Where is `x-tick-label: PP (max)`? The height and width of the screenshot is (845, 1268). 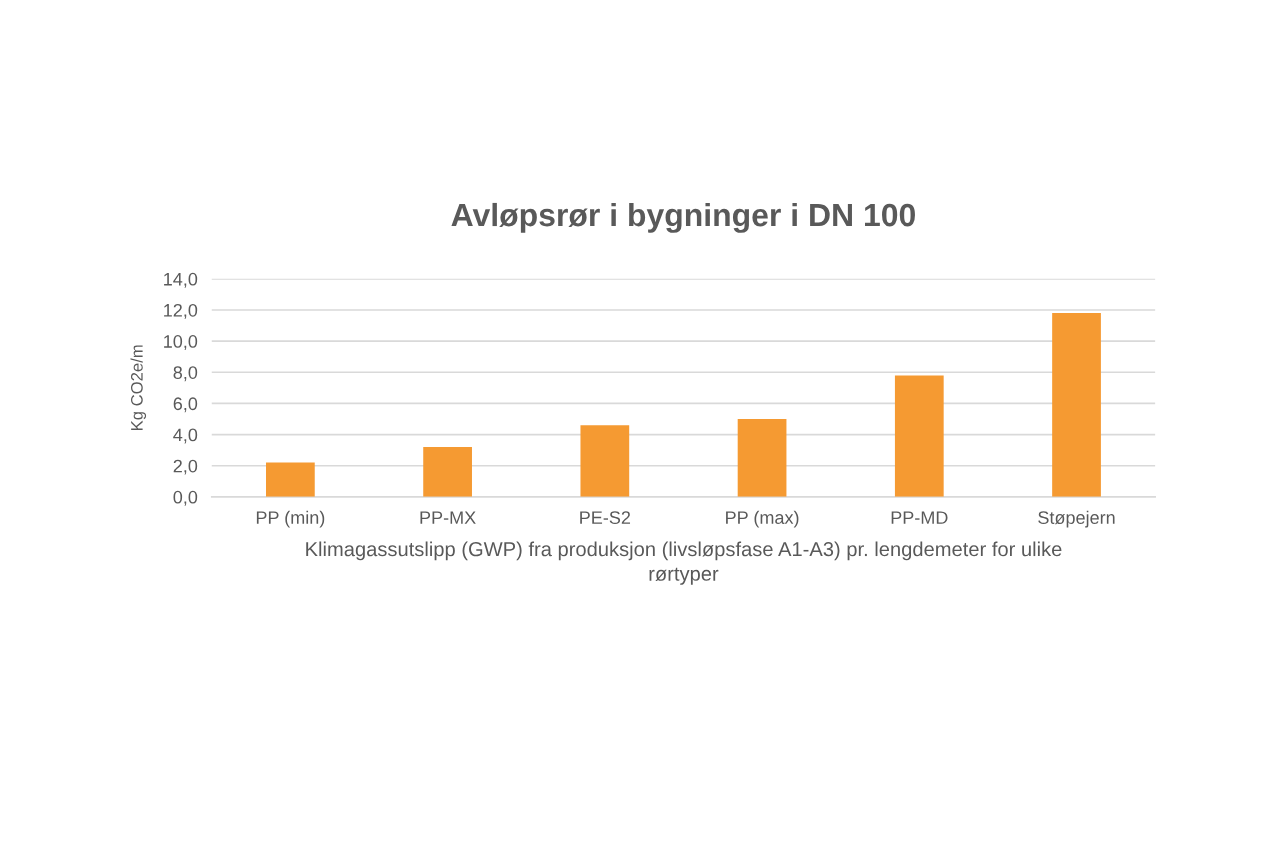 x-tick-label: PP (max) is located at coordinates (762, 519).